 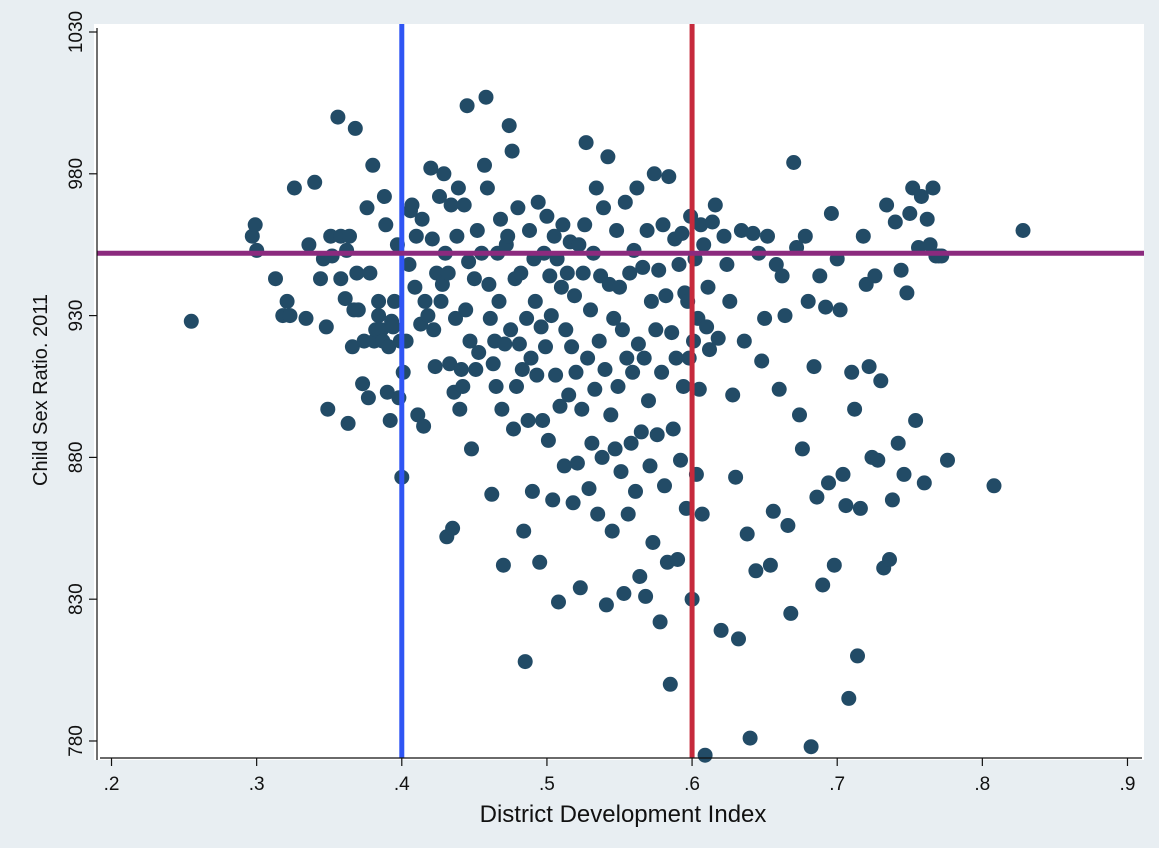 I want to click on x-tick-label: .7, so click(x=837, y=784).